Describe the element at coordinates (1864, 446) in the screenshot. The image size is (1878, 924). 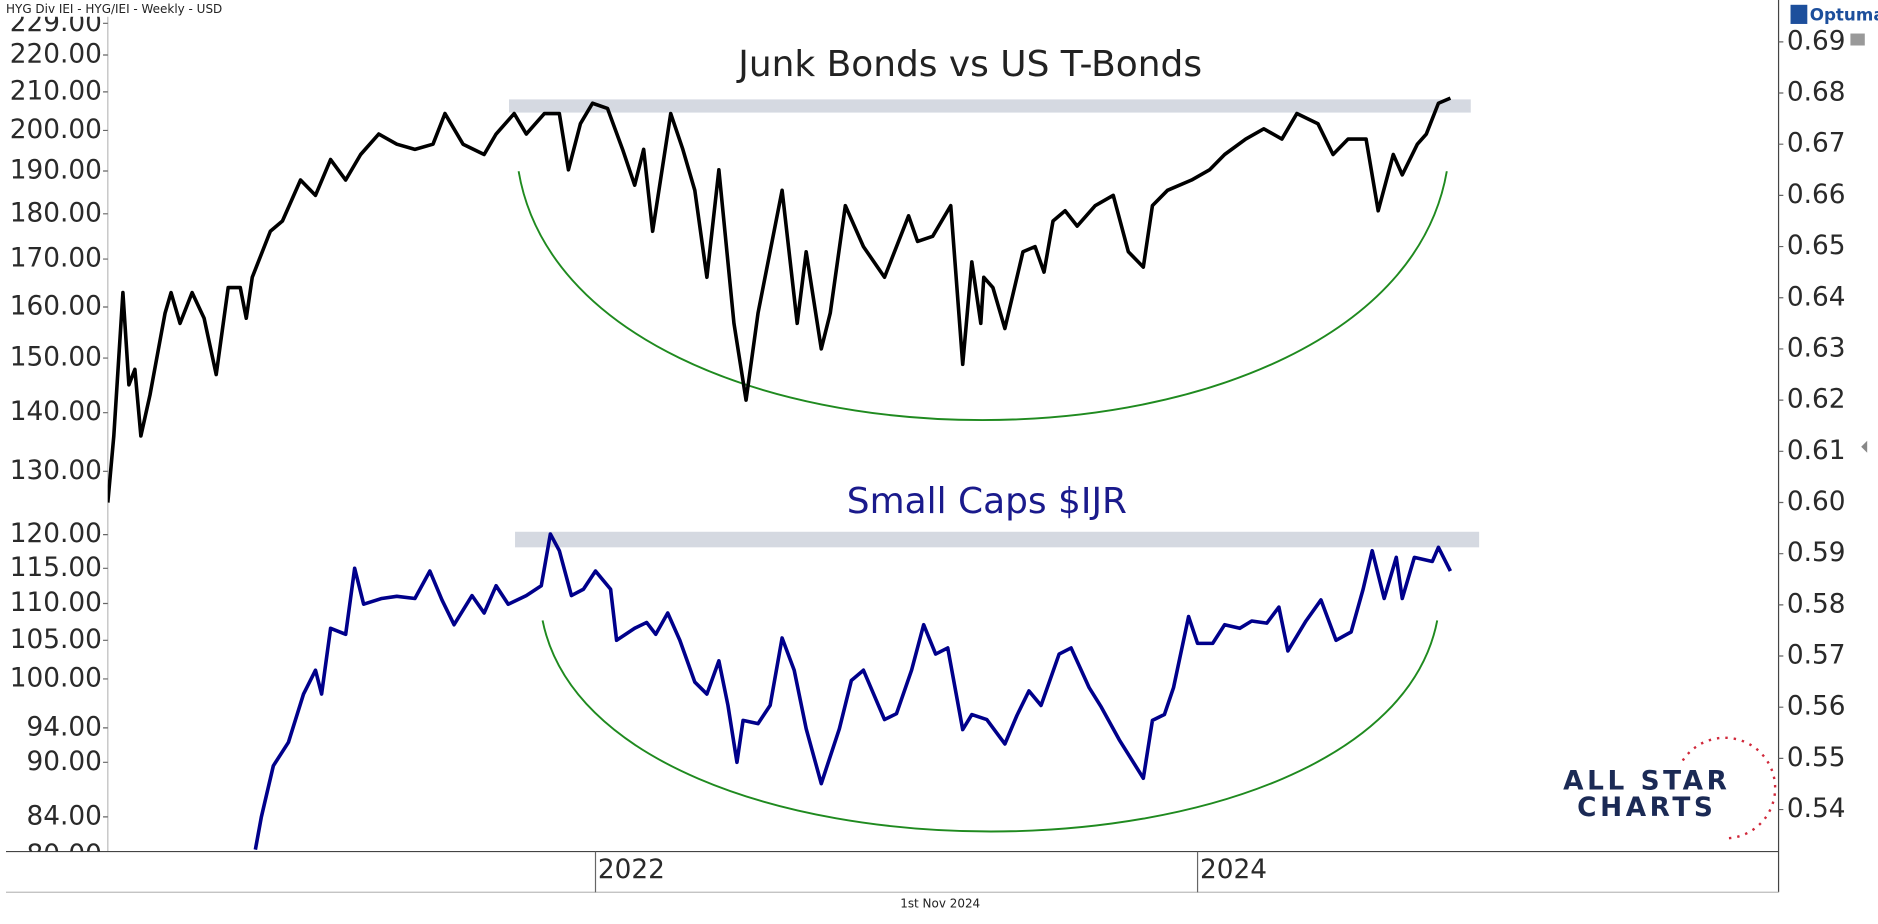
I see `collapse-arrow` at that location.